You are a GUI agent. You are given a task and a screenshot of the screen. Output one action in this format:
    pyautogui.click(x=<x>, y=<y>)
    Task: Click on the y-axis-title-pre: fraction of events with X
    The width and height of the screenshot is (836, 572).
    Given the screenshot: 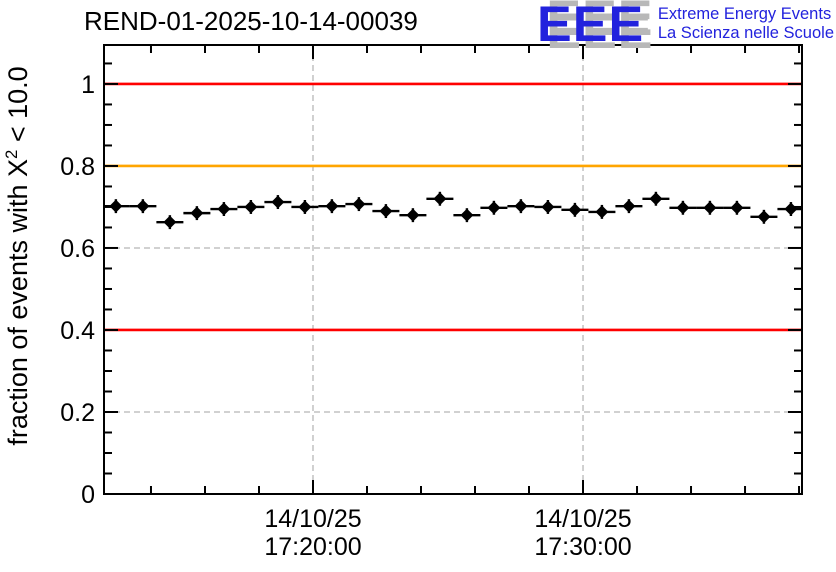 What is the action you would take?
    pyautogui.click(x=18, y=302)
    